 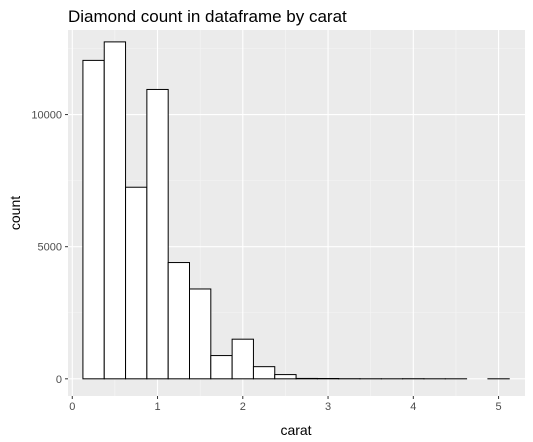 I want to click on x-tick-label: 0, so click(x=72, y=407).